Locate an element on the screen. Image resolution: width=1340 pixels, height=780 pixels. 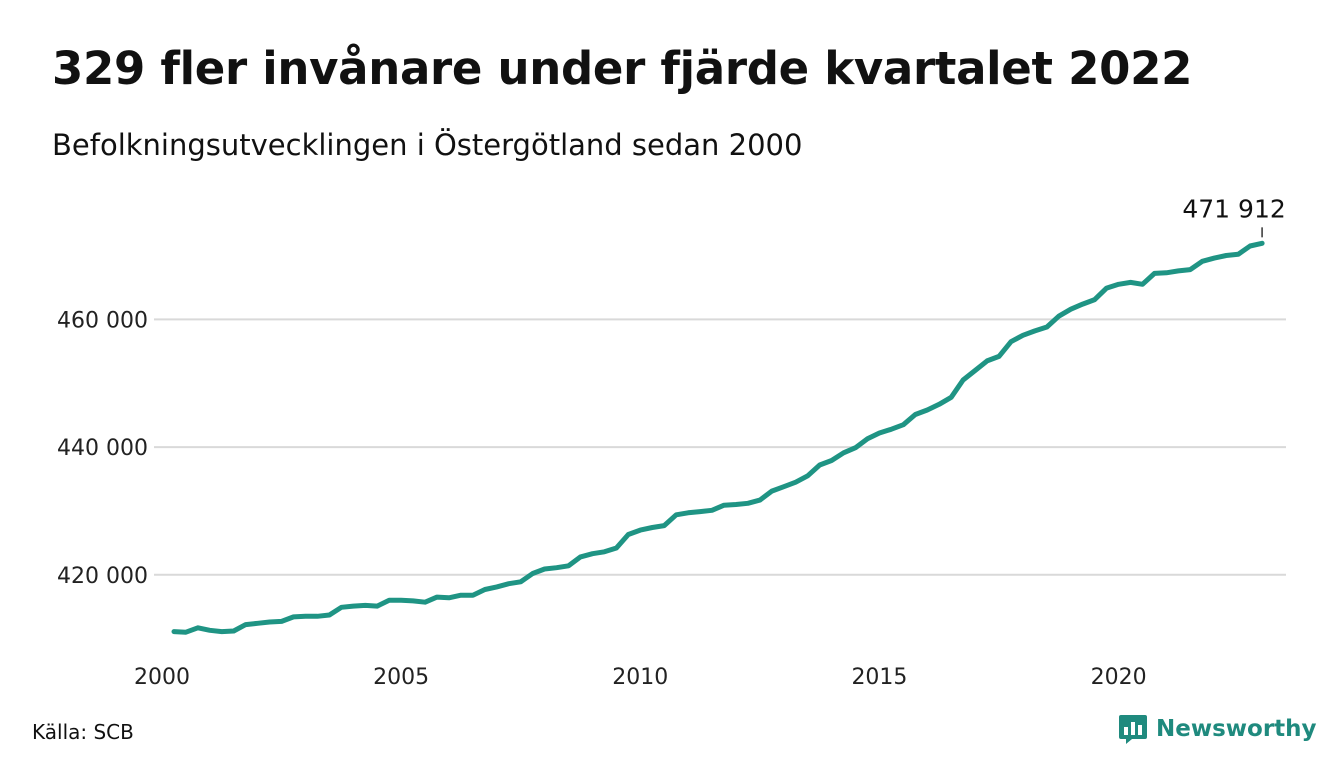
brand-name: Newsworthy is located at coordinates (1236, 729).